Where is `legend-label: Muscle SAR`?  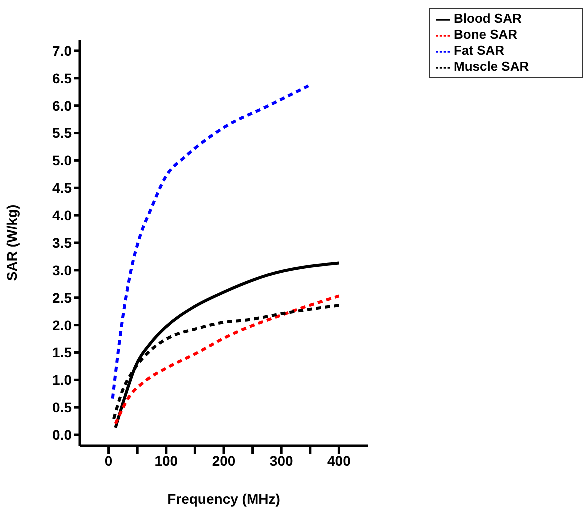 legend-label: Muscle SAR is located at coordinates (492, 66).